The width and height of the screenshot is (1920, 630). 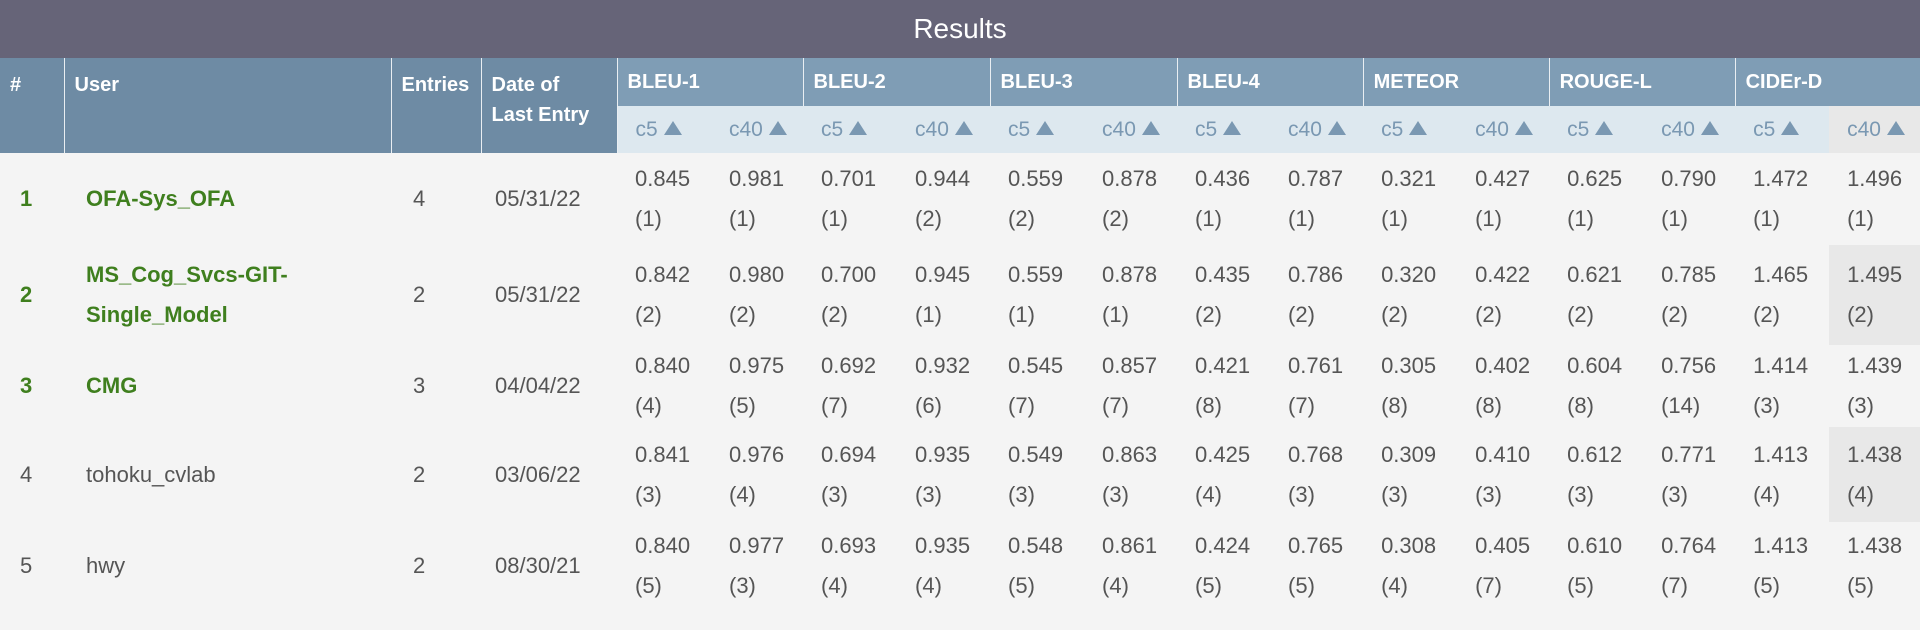 I want to click on sort-bleu-4-c5: c5, so click(x=1224, y=129).